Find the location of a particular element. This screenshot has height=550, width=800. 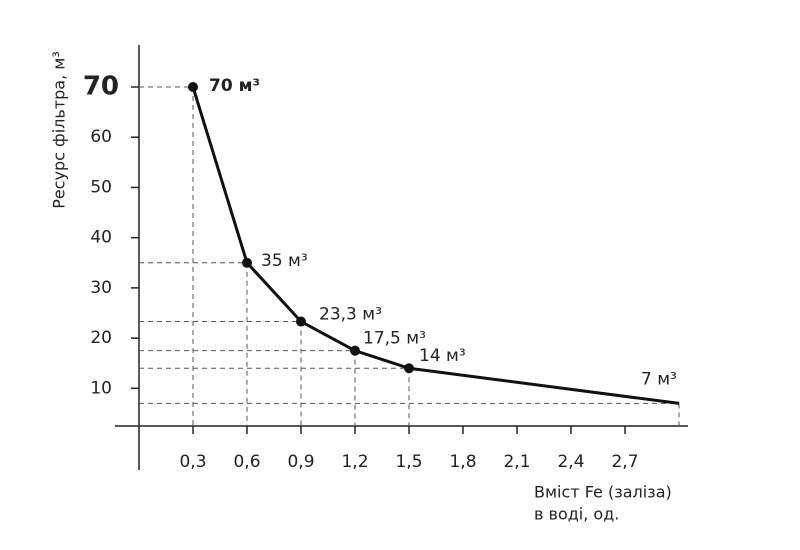

x-tick-label: 1,8 is located at coordinates (462, 462).